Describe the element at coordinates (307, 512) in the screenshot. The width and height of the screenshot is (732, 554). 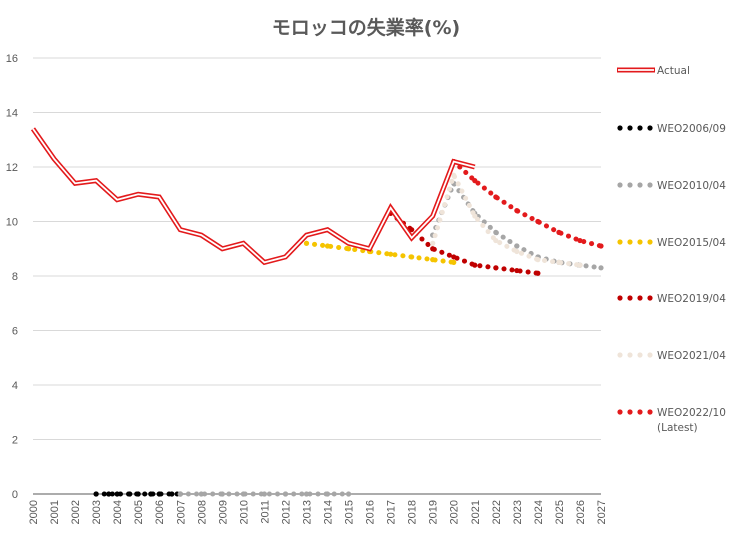
I see `x-tick-label: 2013` at that location.